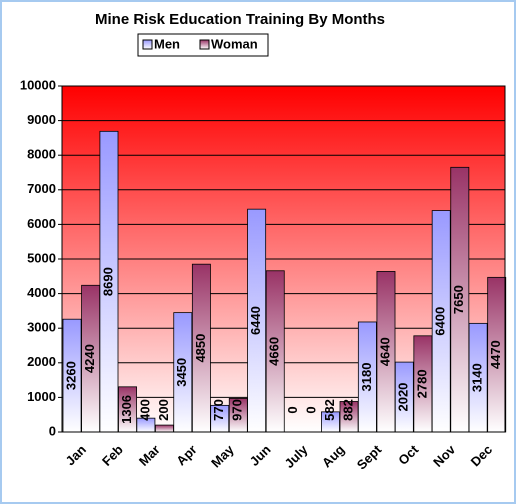  I want to click on value-label: 1306, so click(126, 409).